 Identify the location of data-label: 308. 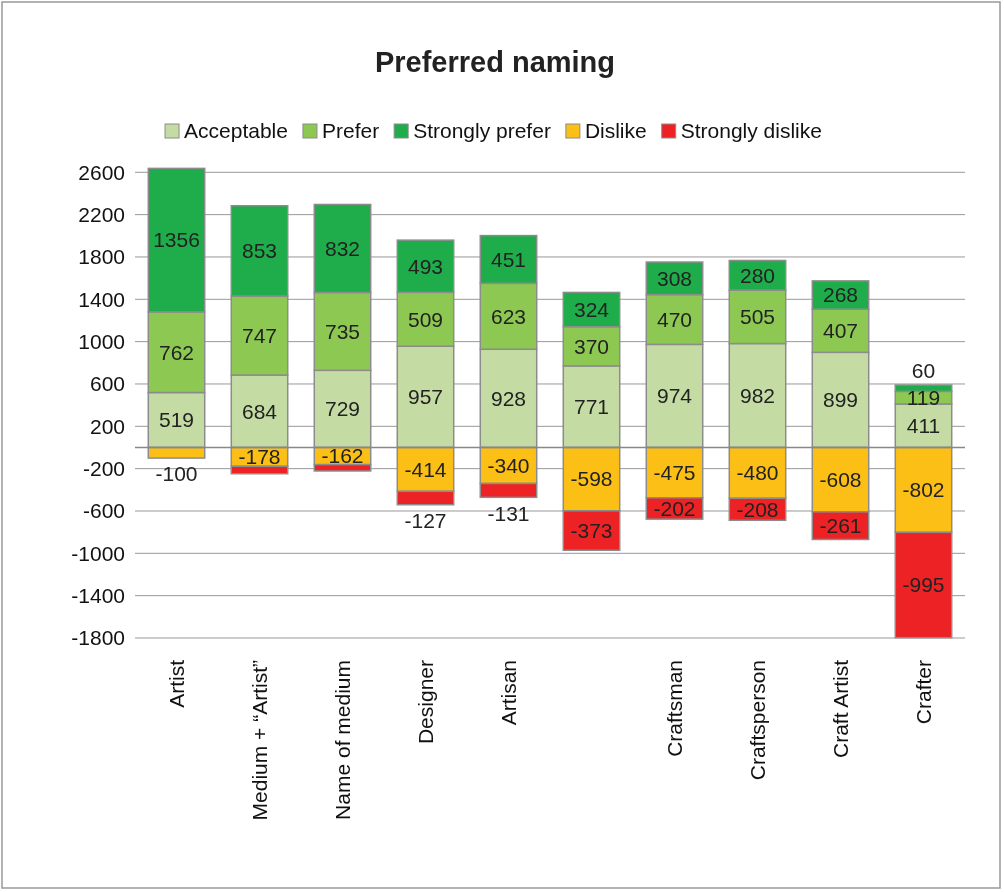
(674, 278).